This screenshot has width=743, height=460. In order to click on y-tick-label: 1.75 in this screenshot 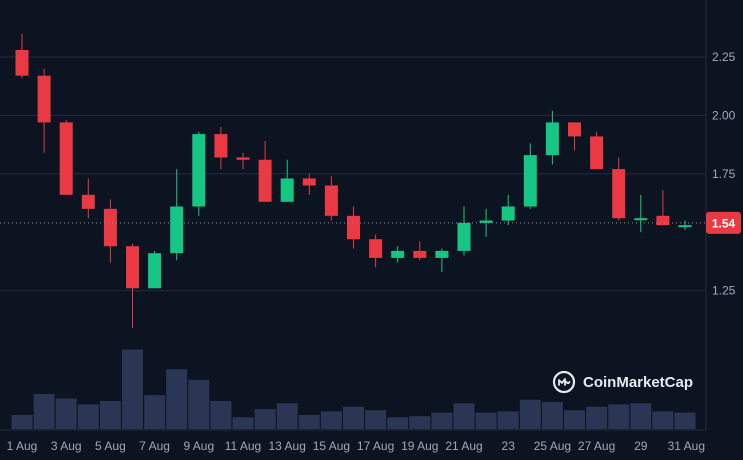, I will do `click(724, 174)`.